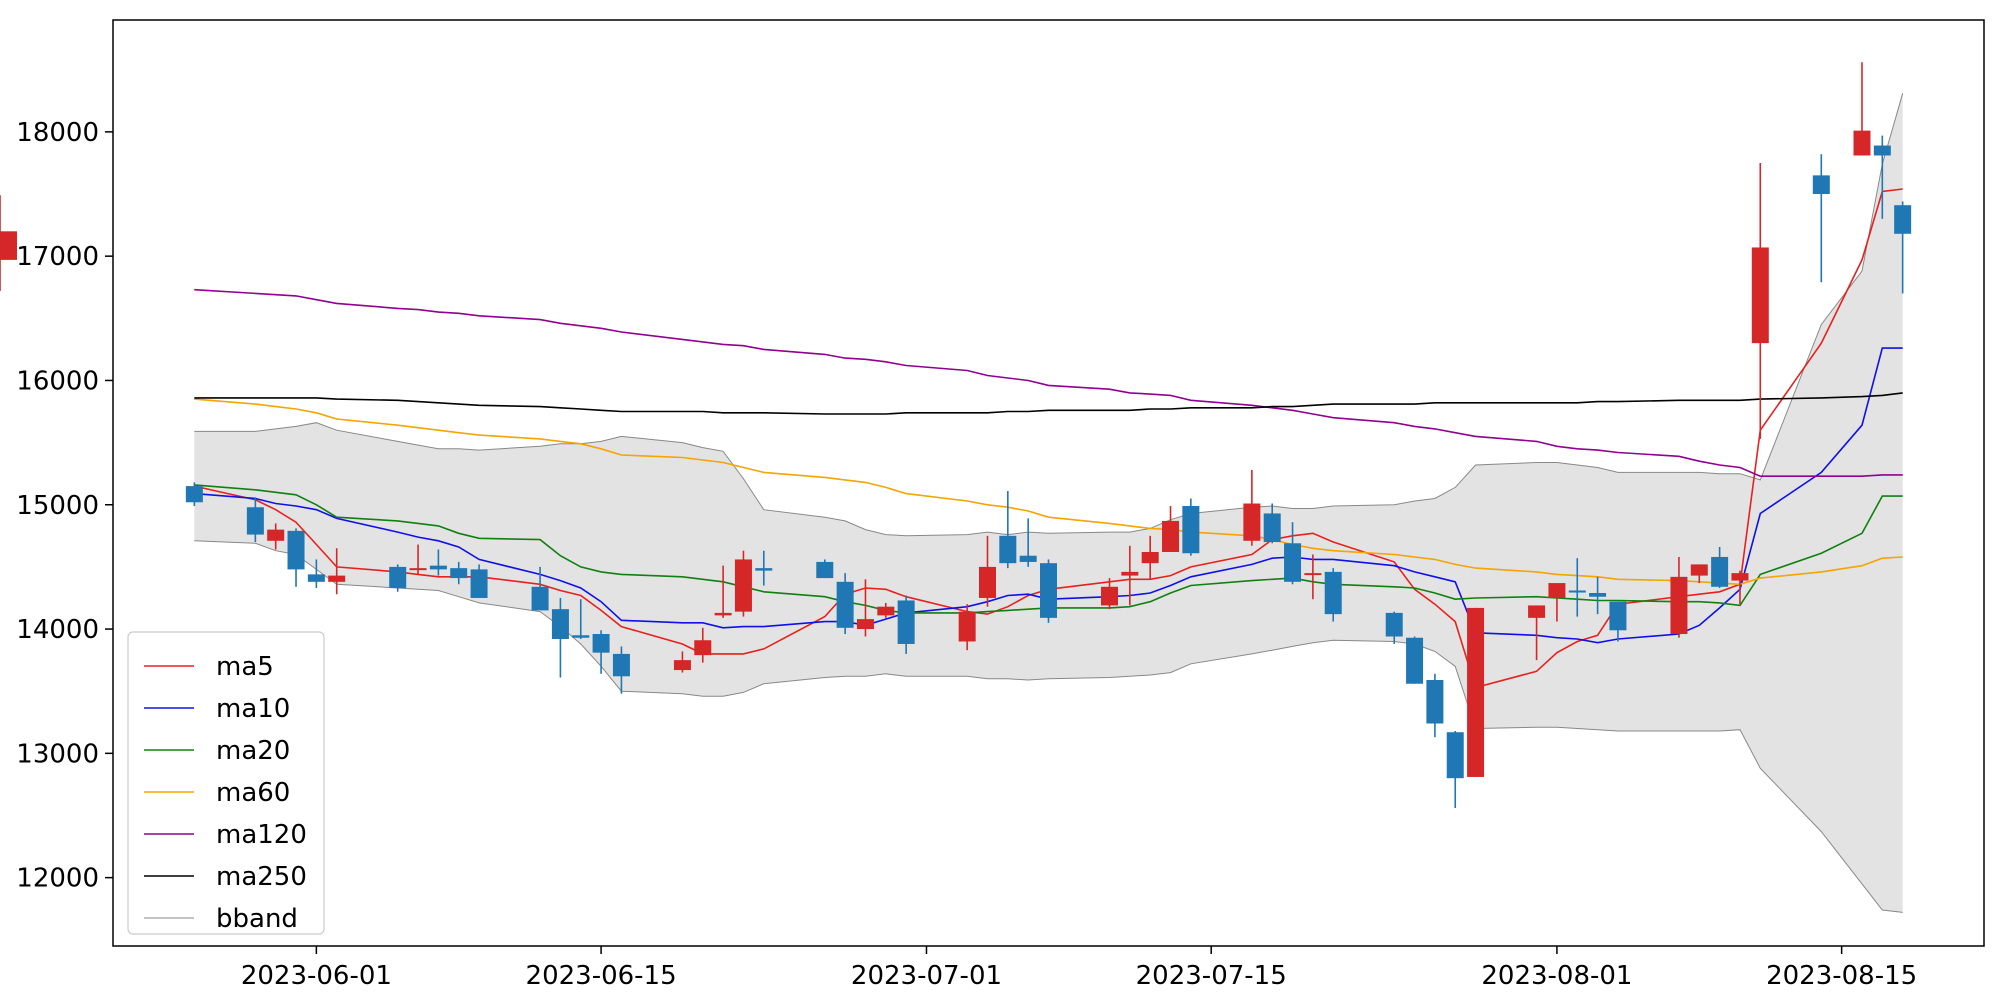  I want to click on y-tick-label: 17000, so click(57, 257).